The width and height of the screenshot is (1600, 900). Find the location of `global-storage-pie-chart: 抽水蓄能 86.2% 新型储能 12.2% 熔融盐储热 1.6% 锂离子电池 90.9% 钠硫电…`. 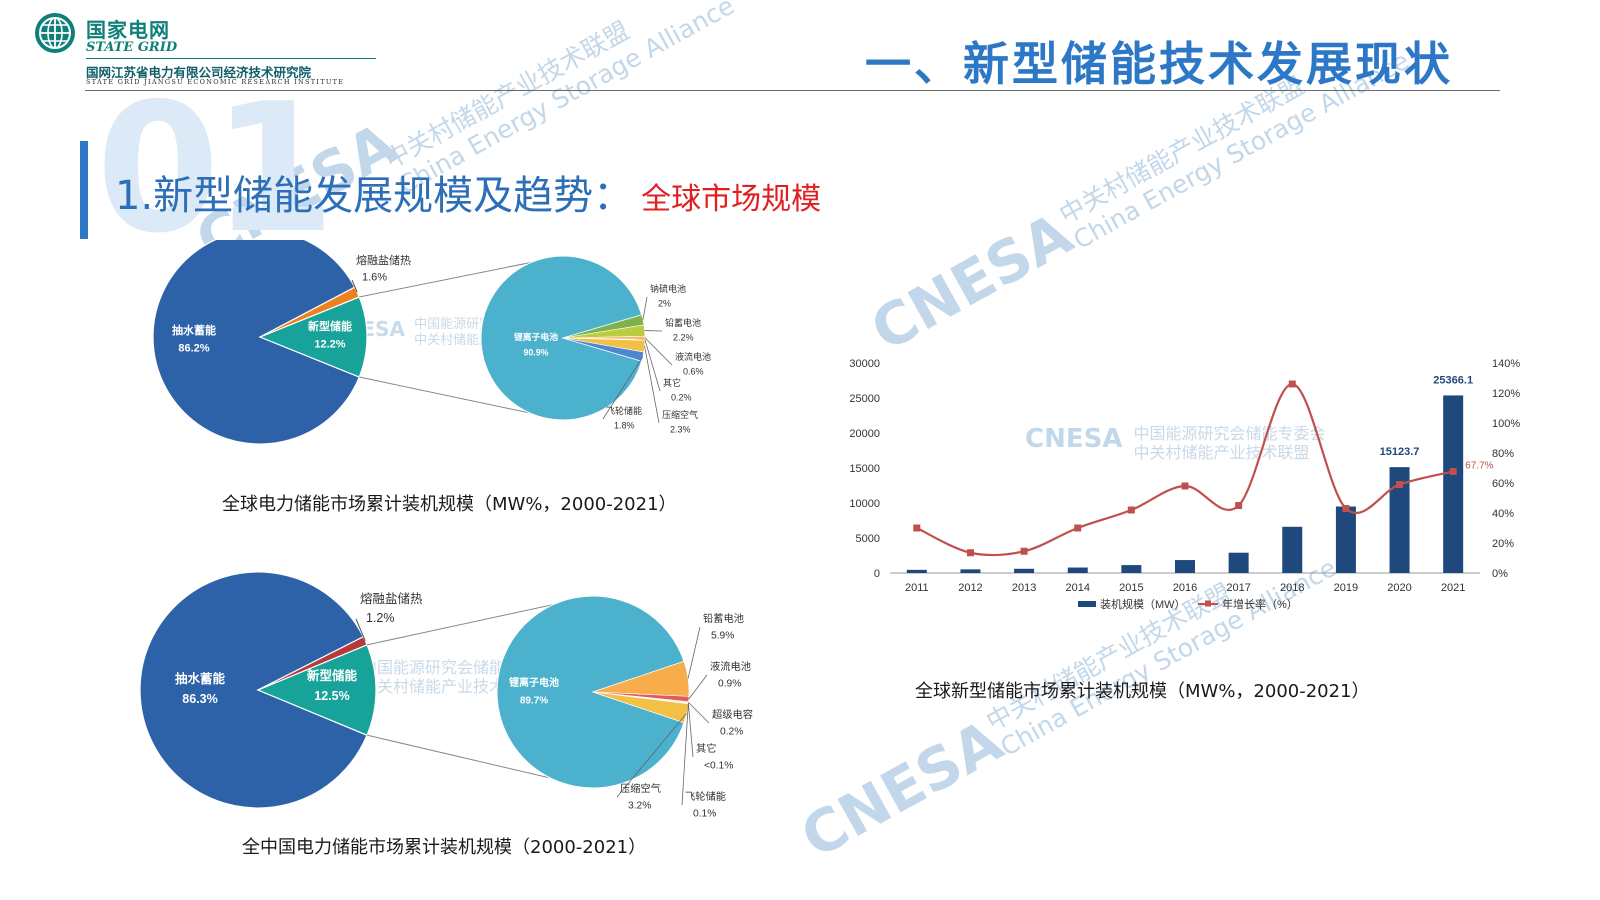

global-storage-pie-chart: 抽水蓄能 86.2% 新型储能 12.2% 熔融盐储热 1.6% 锂离子电池 90.9% 钠硫电… is located at coordinates (440, 344).